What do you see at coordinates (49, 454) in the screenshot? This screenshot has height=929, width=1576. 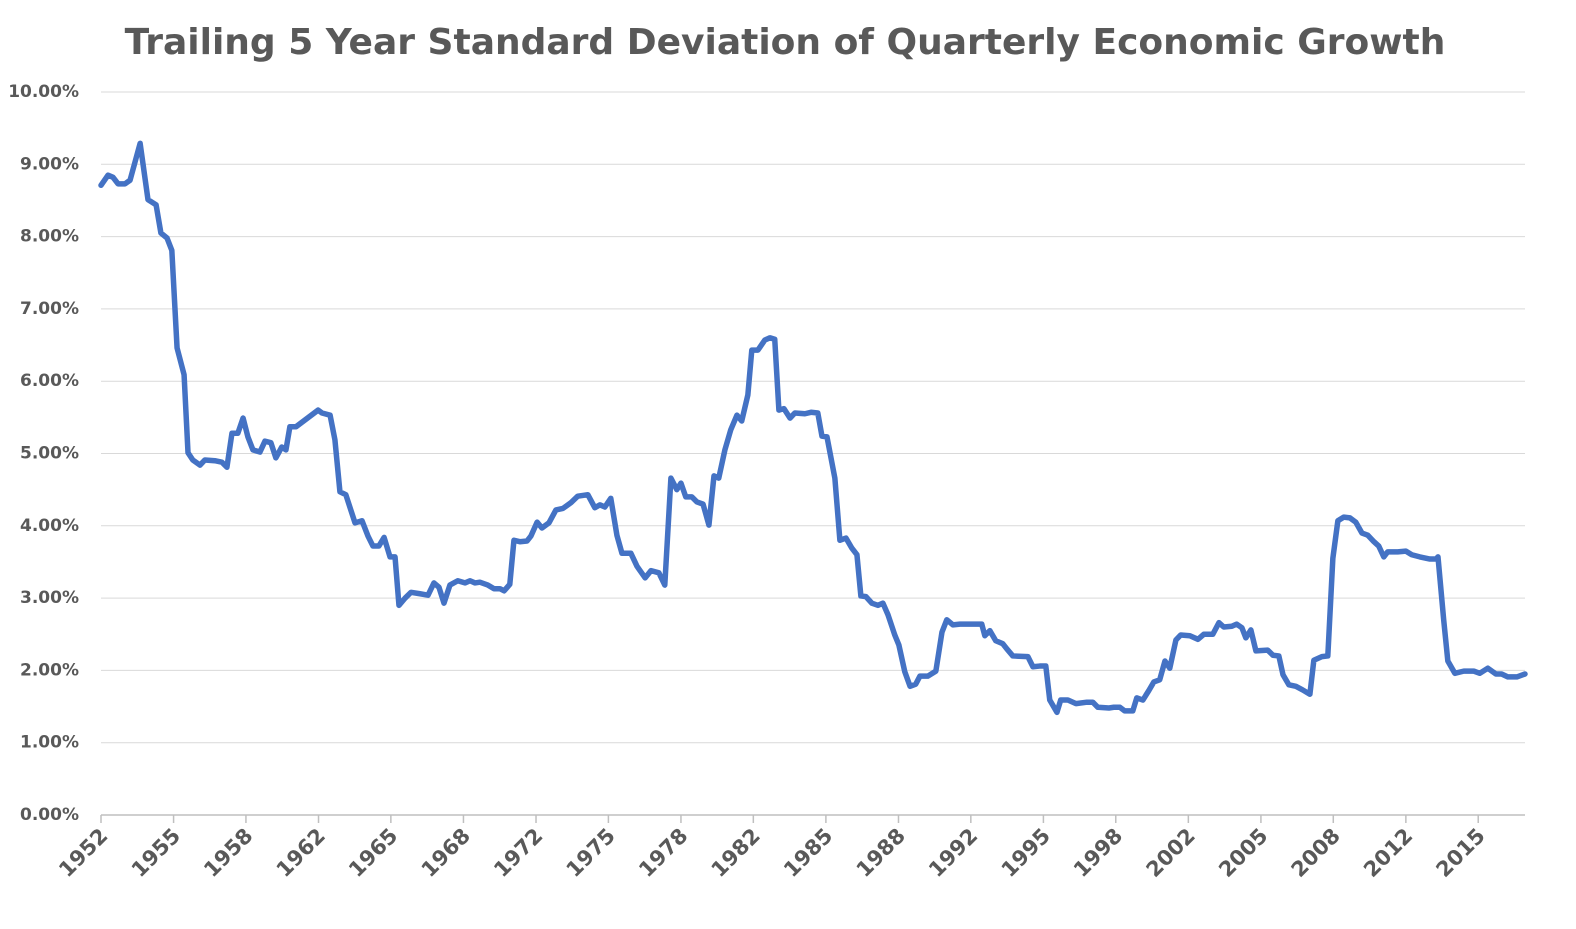 I see `y-tick-label: 5.00%` at bounding box center [49, 454].